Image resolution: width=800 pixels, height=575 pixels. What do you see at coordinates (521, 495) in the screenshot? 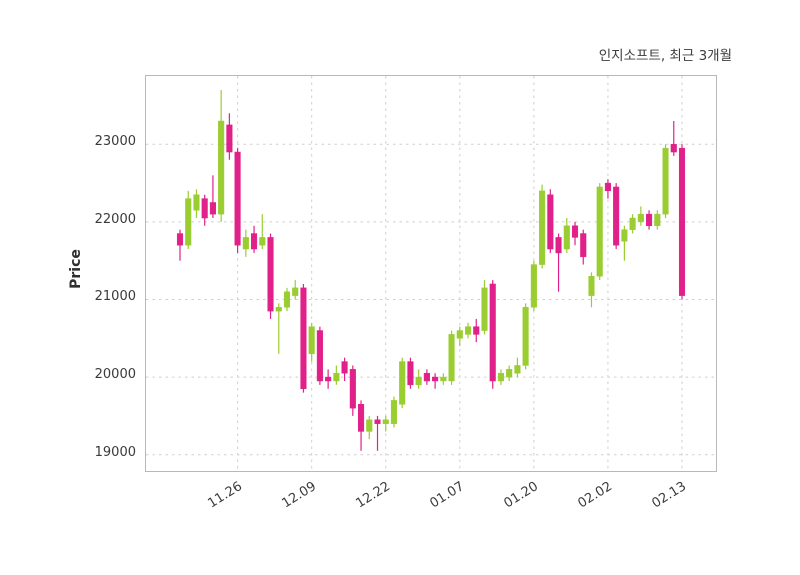
I see `x-tick-label: 01.20` at bounding box center [521, 495].